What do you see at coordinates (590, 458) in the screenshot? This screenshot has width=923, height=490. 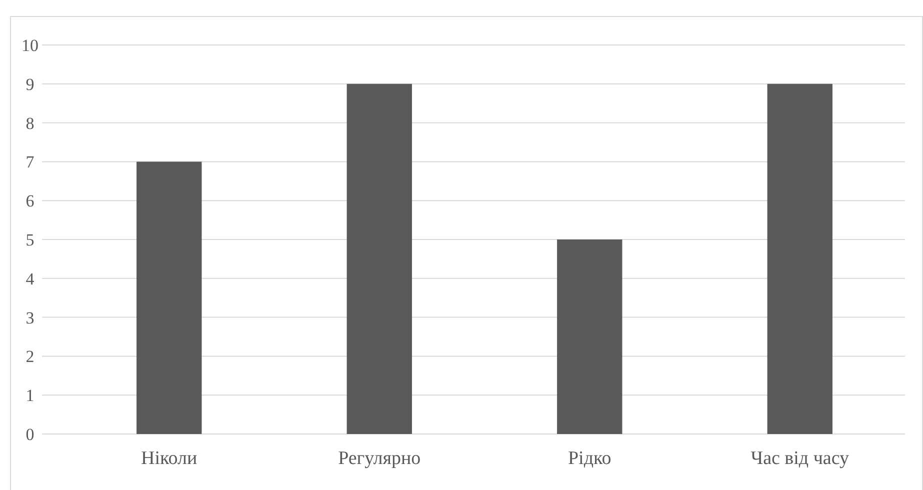 I see `x-tick-label: Рідко` at bounding box center [590, 458].